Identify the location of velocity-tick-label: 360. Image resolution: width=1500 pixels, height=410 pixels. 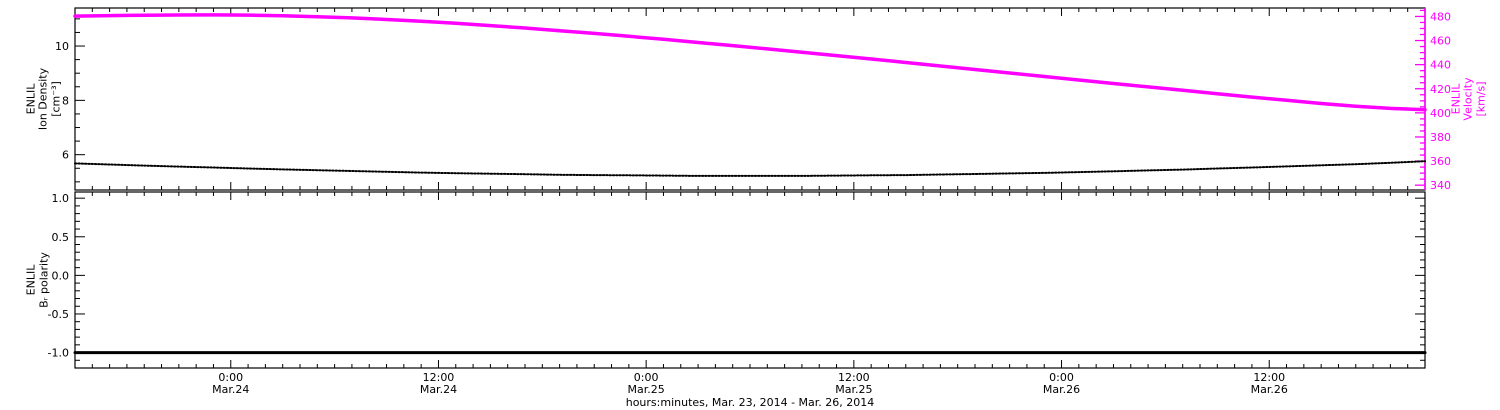
(1440, 161).